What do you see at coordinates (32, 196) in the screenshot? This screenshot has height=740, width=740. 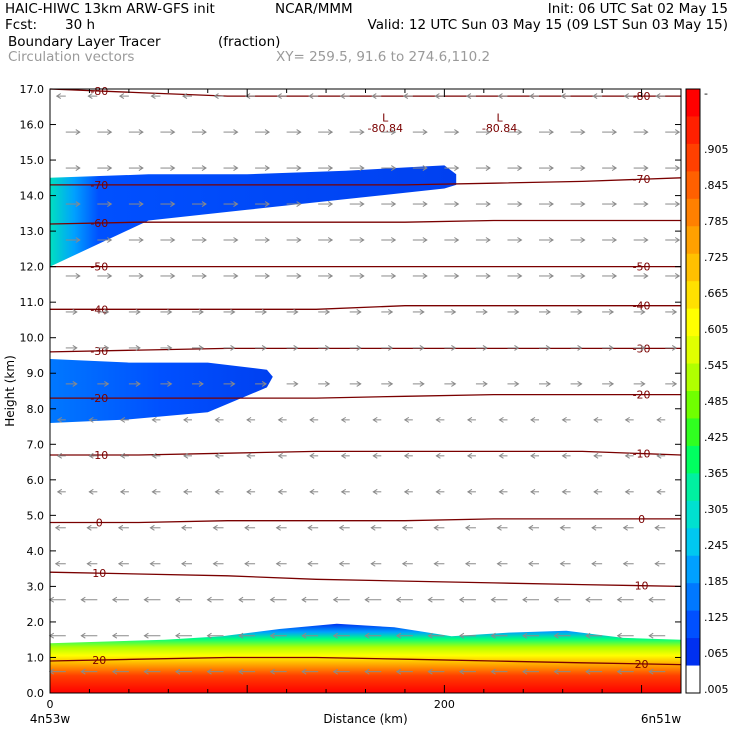 I see `y-tick-label-14: 14.0` at bounding box center [32, 196].